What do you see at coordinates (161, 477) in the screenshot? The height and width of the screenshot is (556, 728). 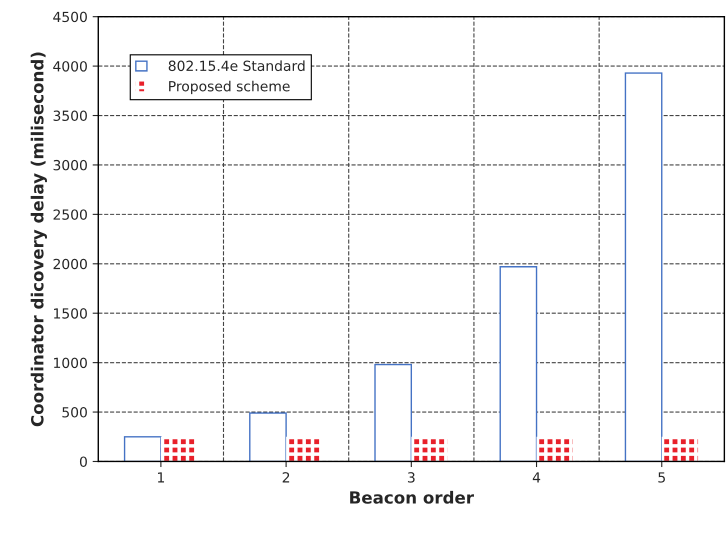 I see `x-tick-label: 1` at bounding box center [161, 477].